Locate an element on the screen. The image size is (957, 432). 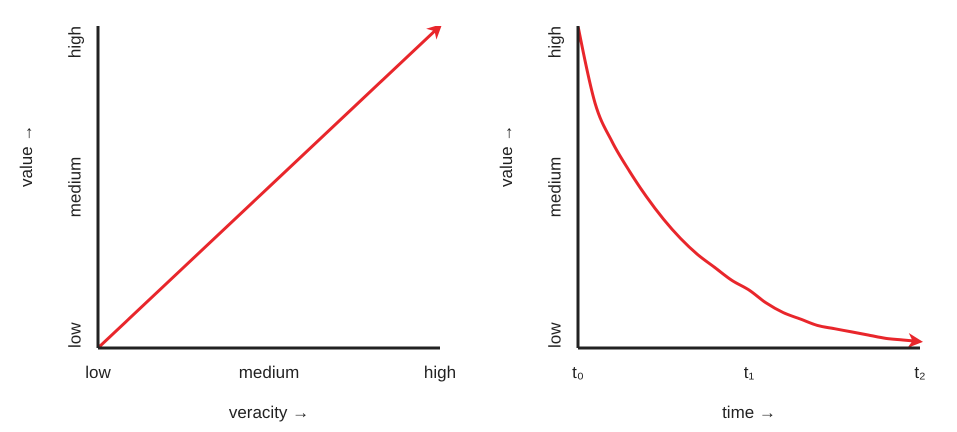
x-tick-label: high is located at coordinates (440, 372).